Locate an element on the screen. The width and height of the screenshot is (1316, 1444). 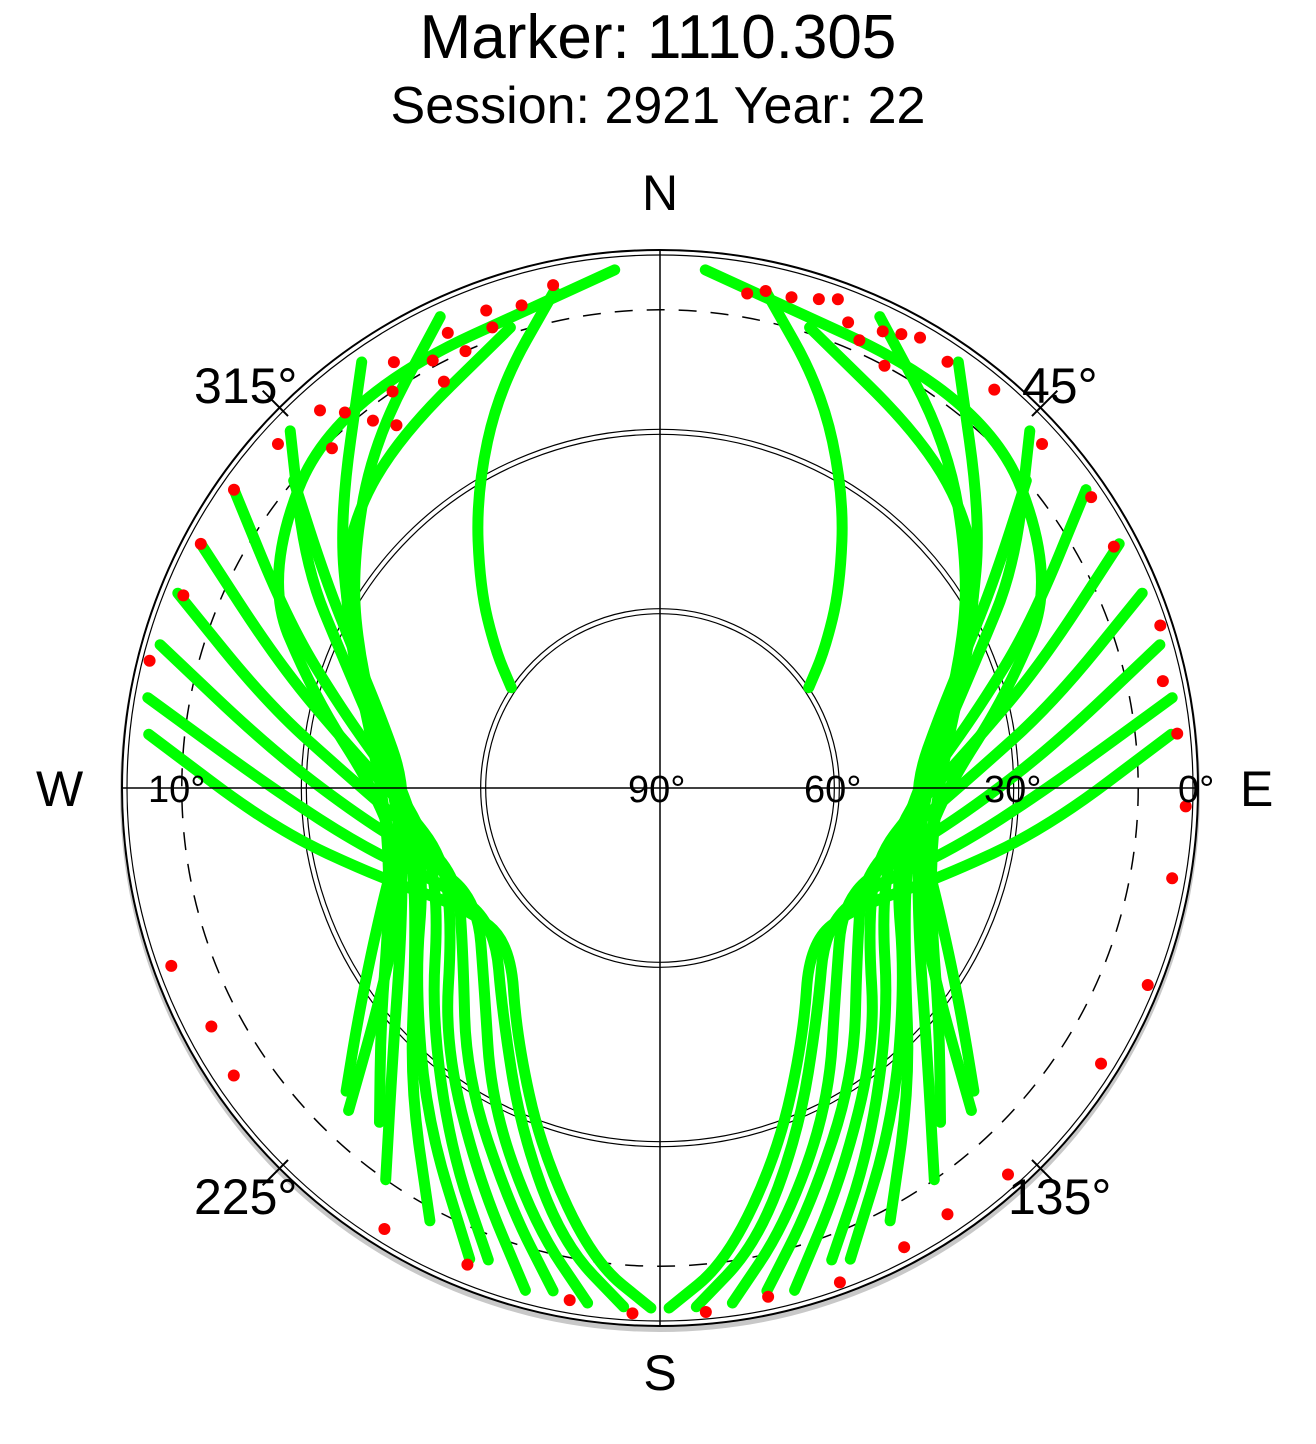
azimuth-label-45: 45° is located at coordinates (1060, 386).